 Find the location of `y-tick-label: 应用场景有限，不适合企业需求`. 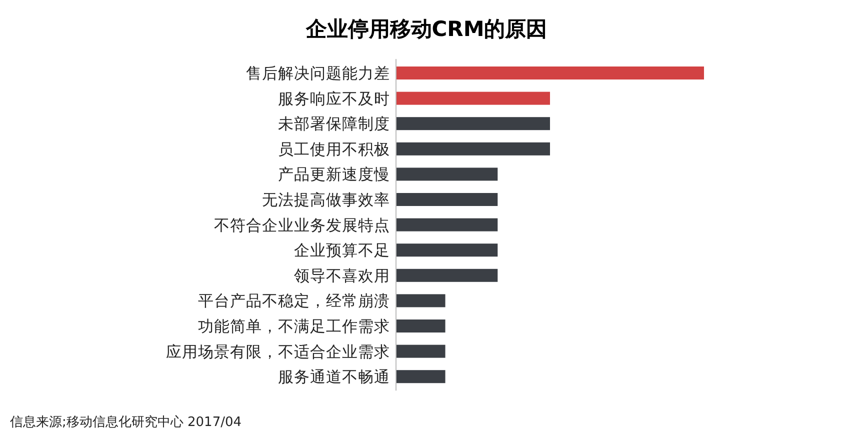

y-tick-label: 应用场景有限，不适合企业需求 is located at coordinates (278, 351).